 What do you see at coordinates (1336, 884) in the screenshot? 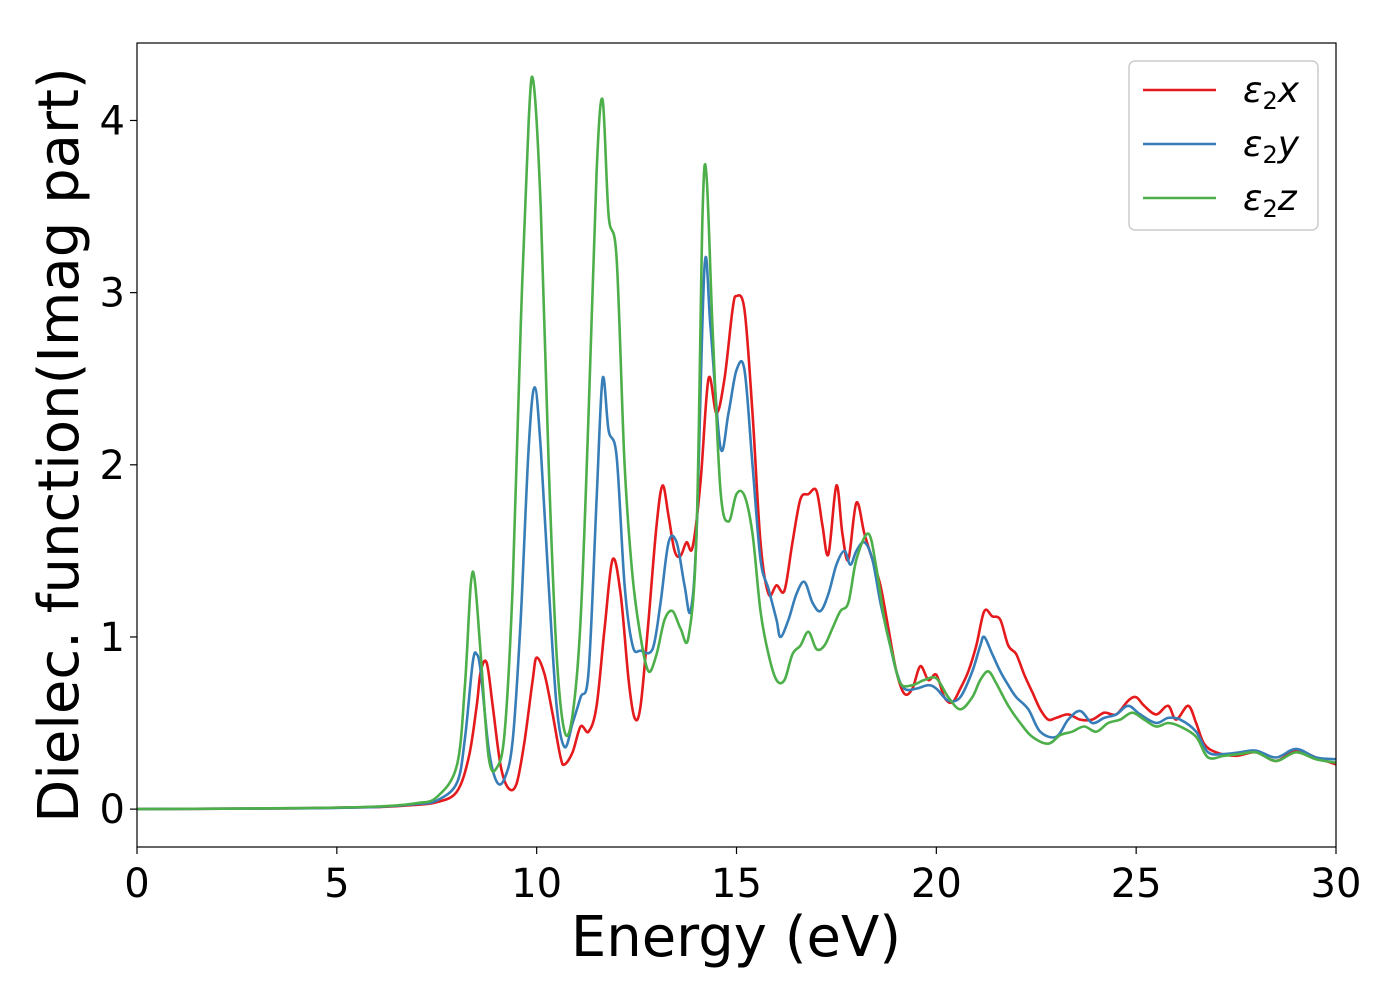
I see `x-tick-label: 30` at bounding box center [1336, 884].